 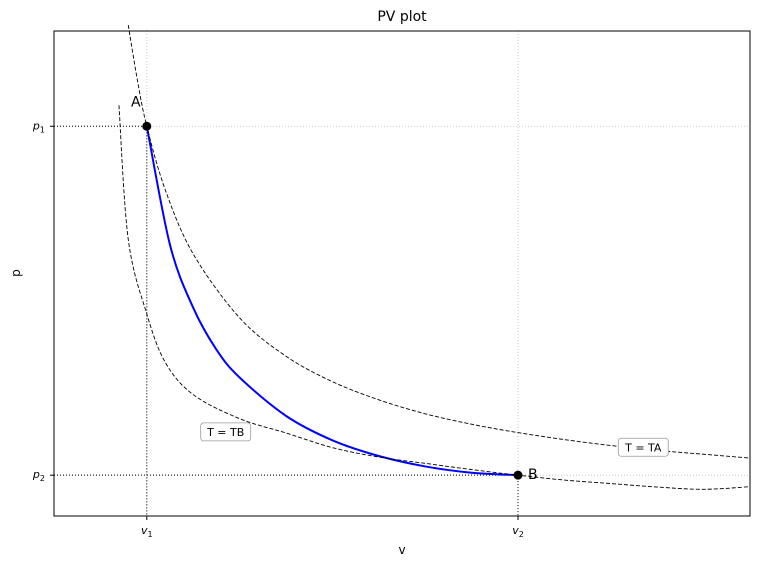 I want to click on point-label-b: B, so click(x=533, y=475).